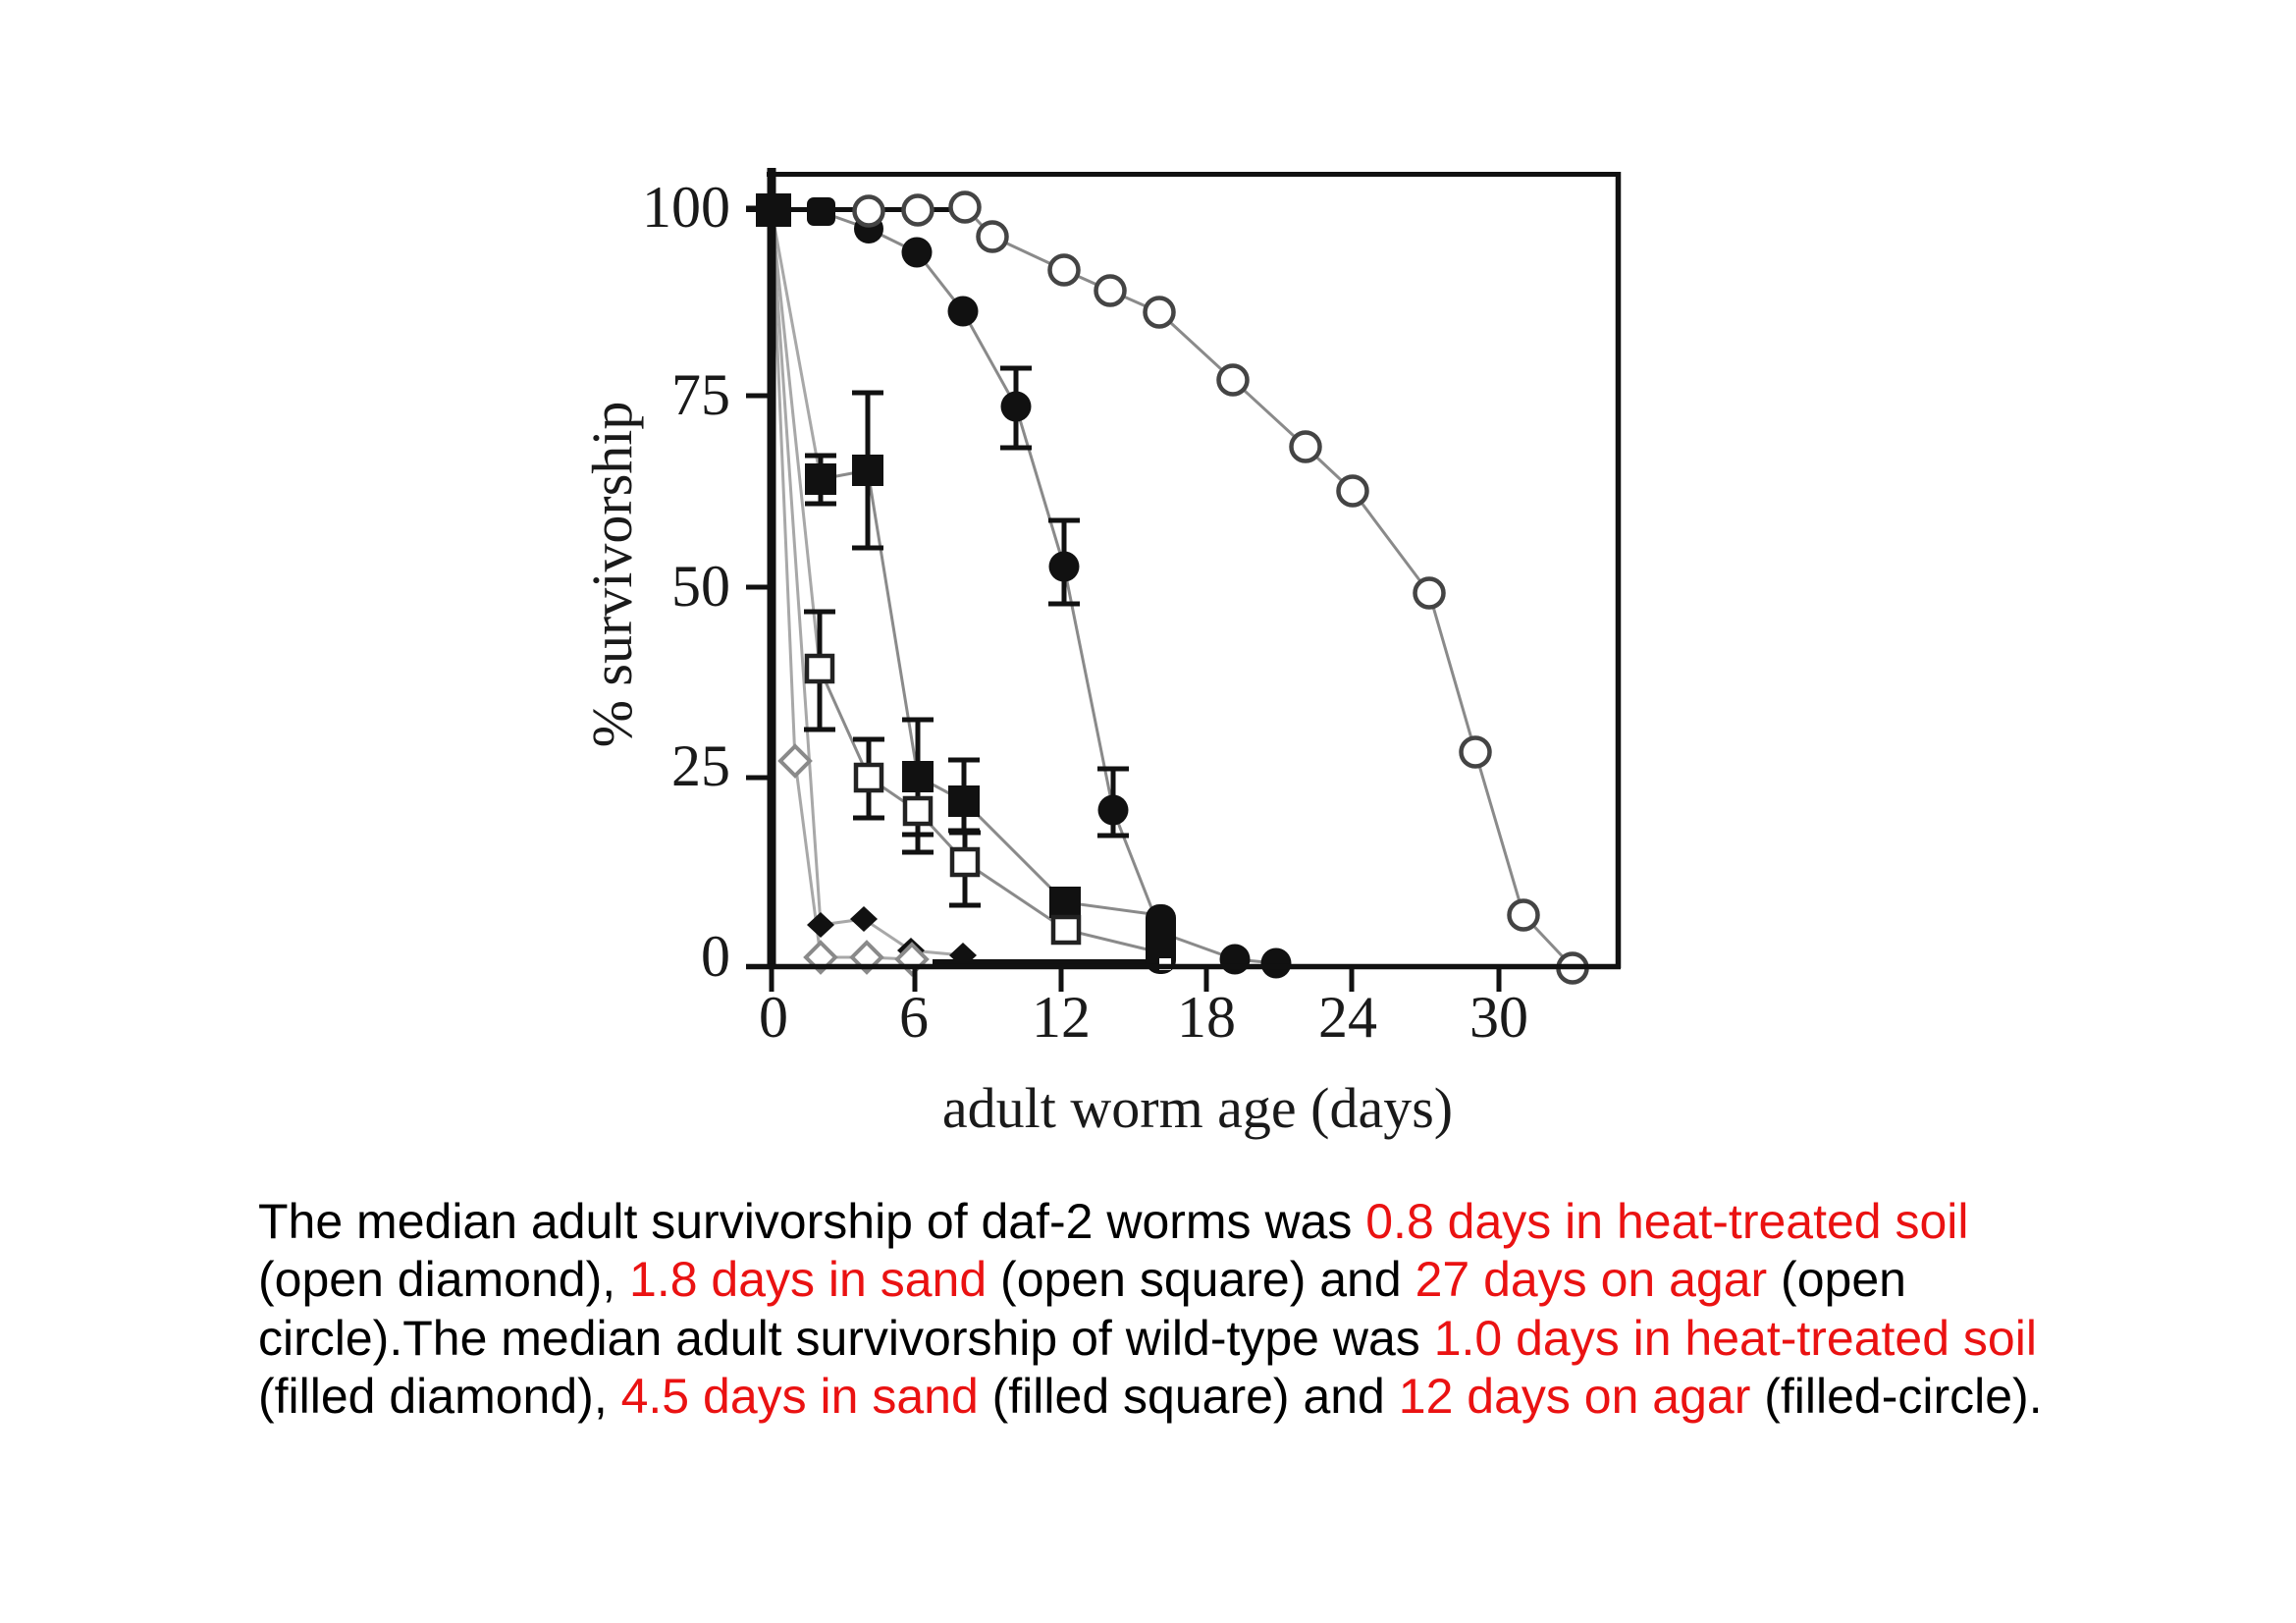 Image resolution: width=2296 pixels, height=1623 pixels. What do you see at coordinates (914, 1017) in the screenshot?
I see `svg-text: 6` at bounding box center [914, 1017].